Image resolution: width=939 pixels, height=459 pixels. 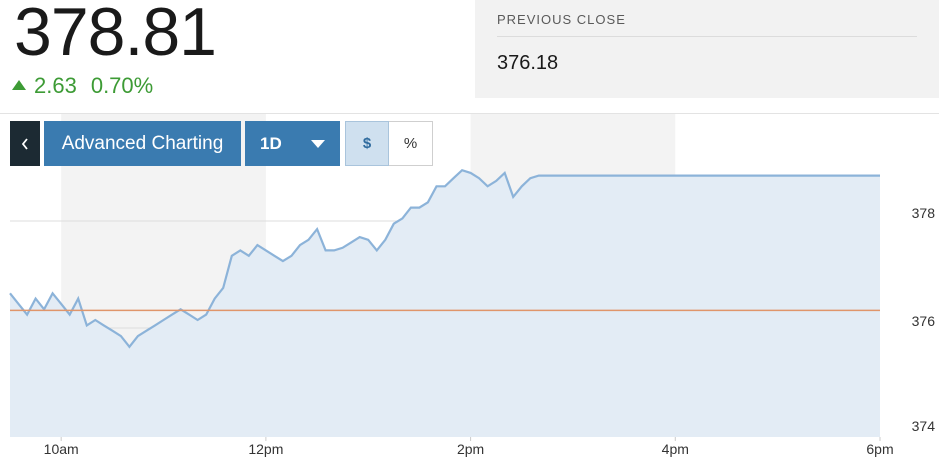 I want to click on price-change: 2.63 0.70%, so click(x=83, y=85).